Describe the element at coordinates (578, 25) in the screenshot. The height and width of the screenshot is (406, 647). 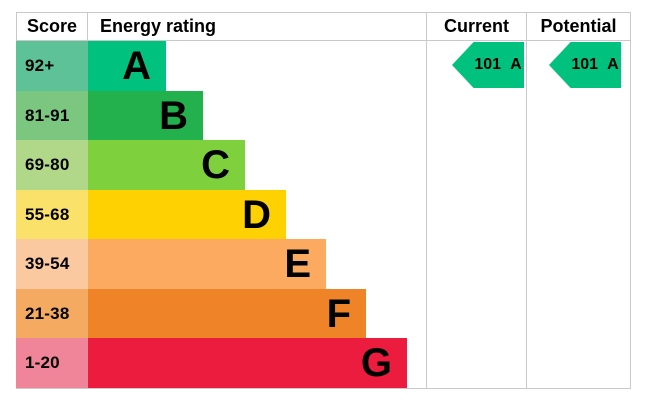
I see `header-potential: Potential` at that location.